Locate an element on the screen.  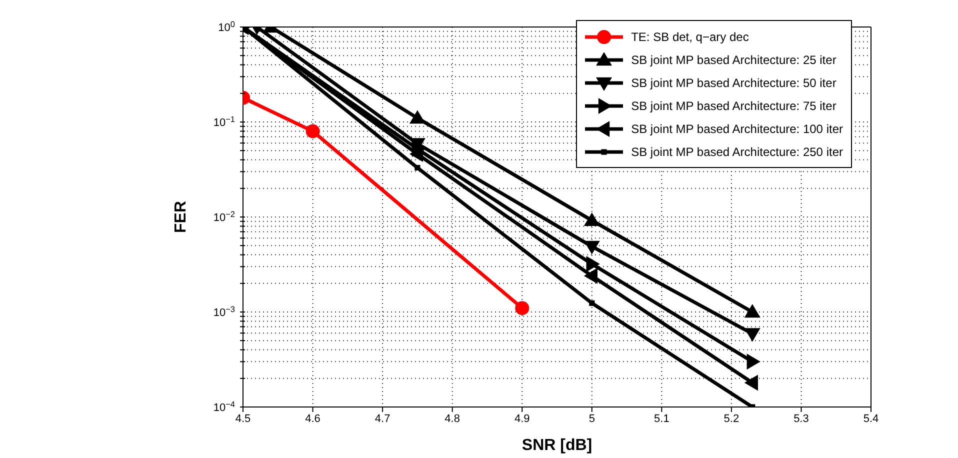
x-tick-label: 5.2 is located at coordinates (732, 418).